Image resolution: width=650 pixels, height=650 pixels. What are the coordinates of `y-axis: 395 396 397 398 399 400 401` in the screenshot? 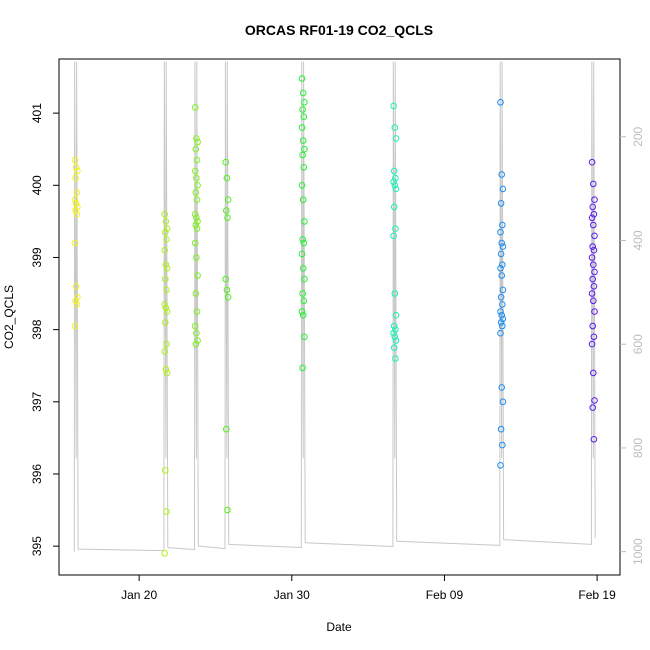 It's located at (44, 329).